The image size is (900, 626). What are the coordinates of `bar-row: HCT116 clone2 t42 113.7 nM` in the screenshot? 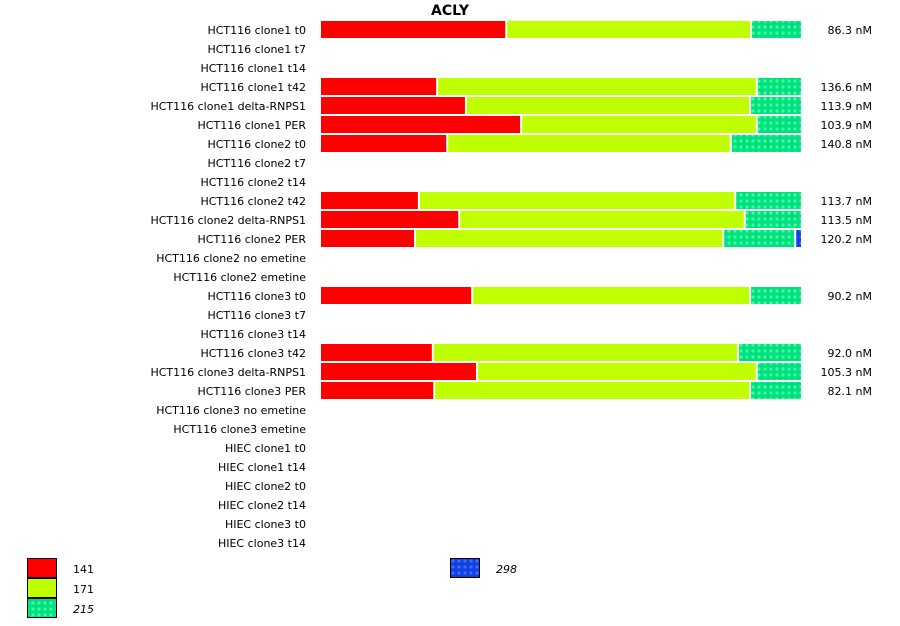 It's located at (536, 200).